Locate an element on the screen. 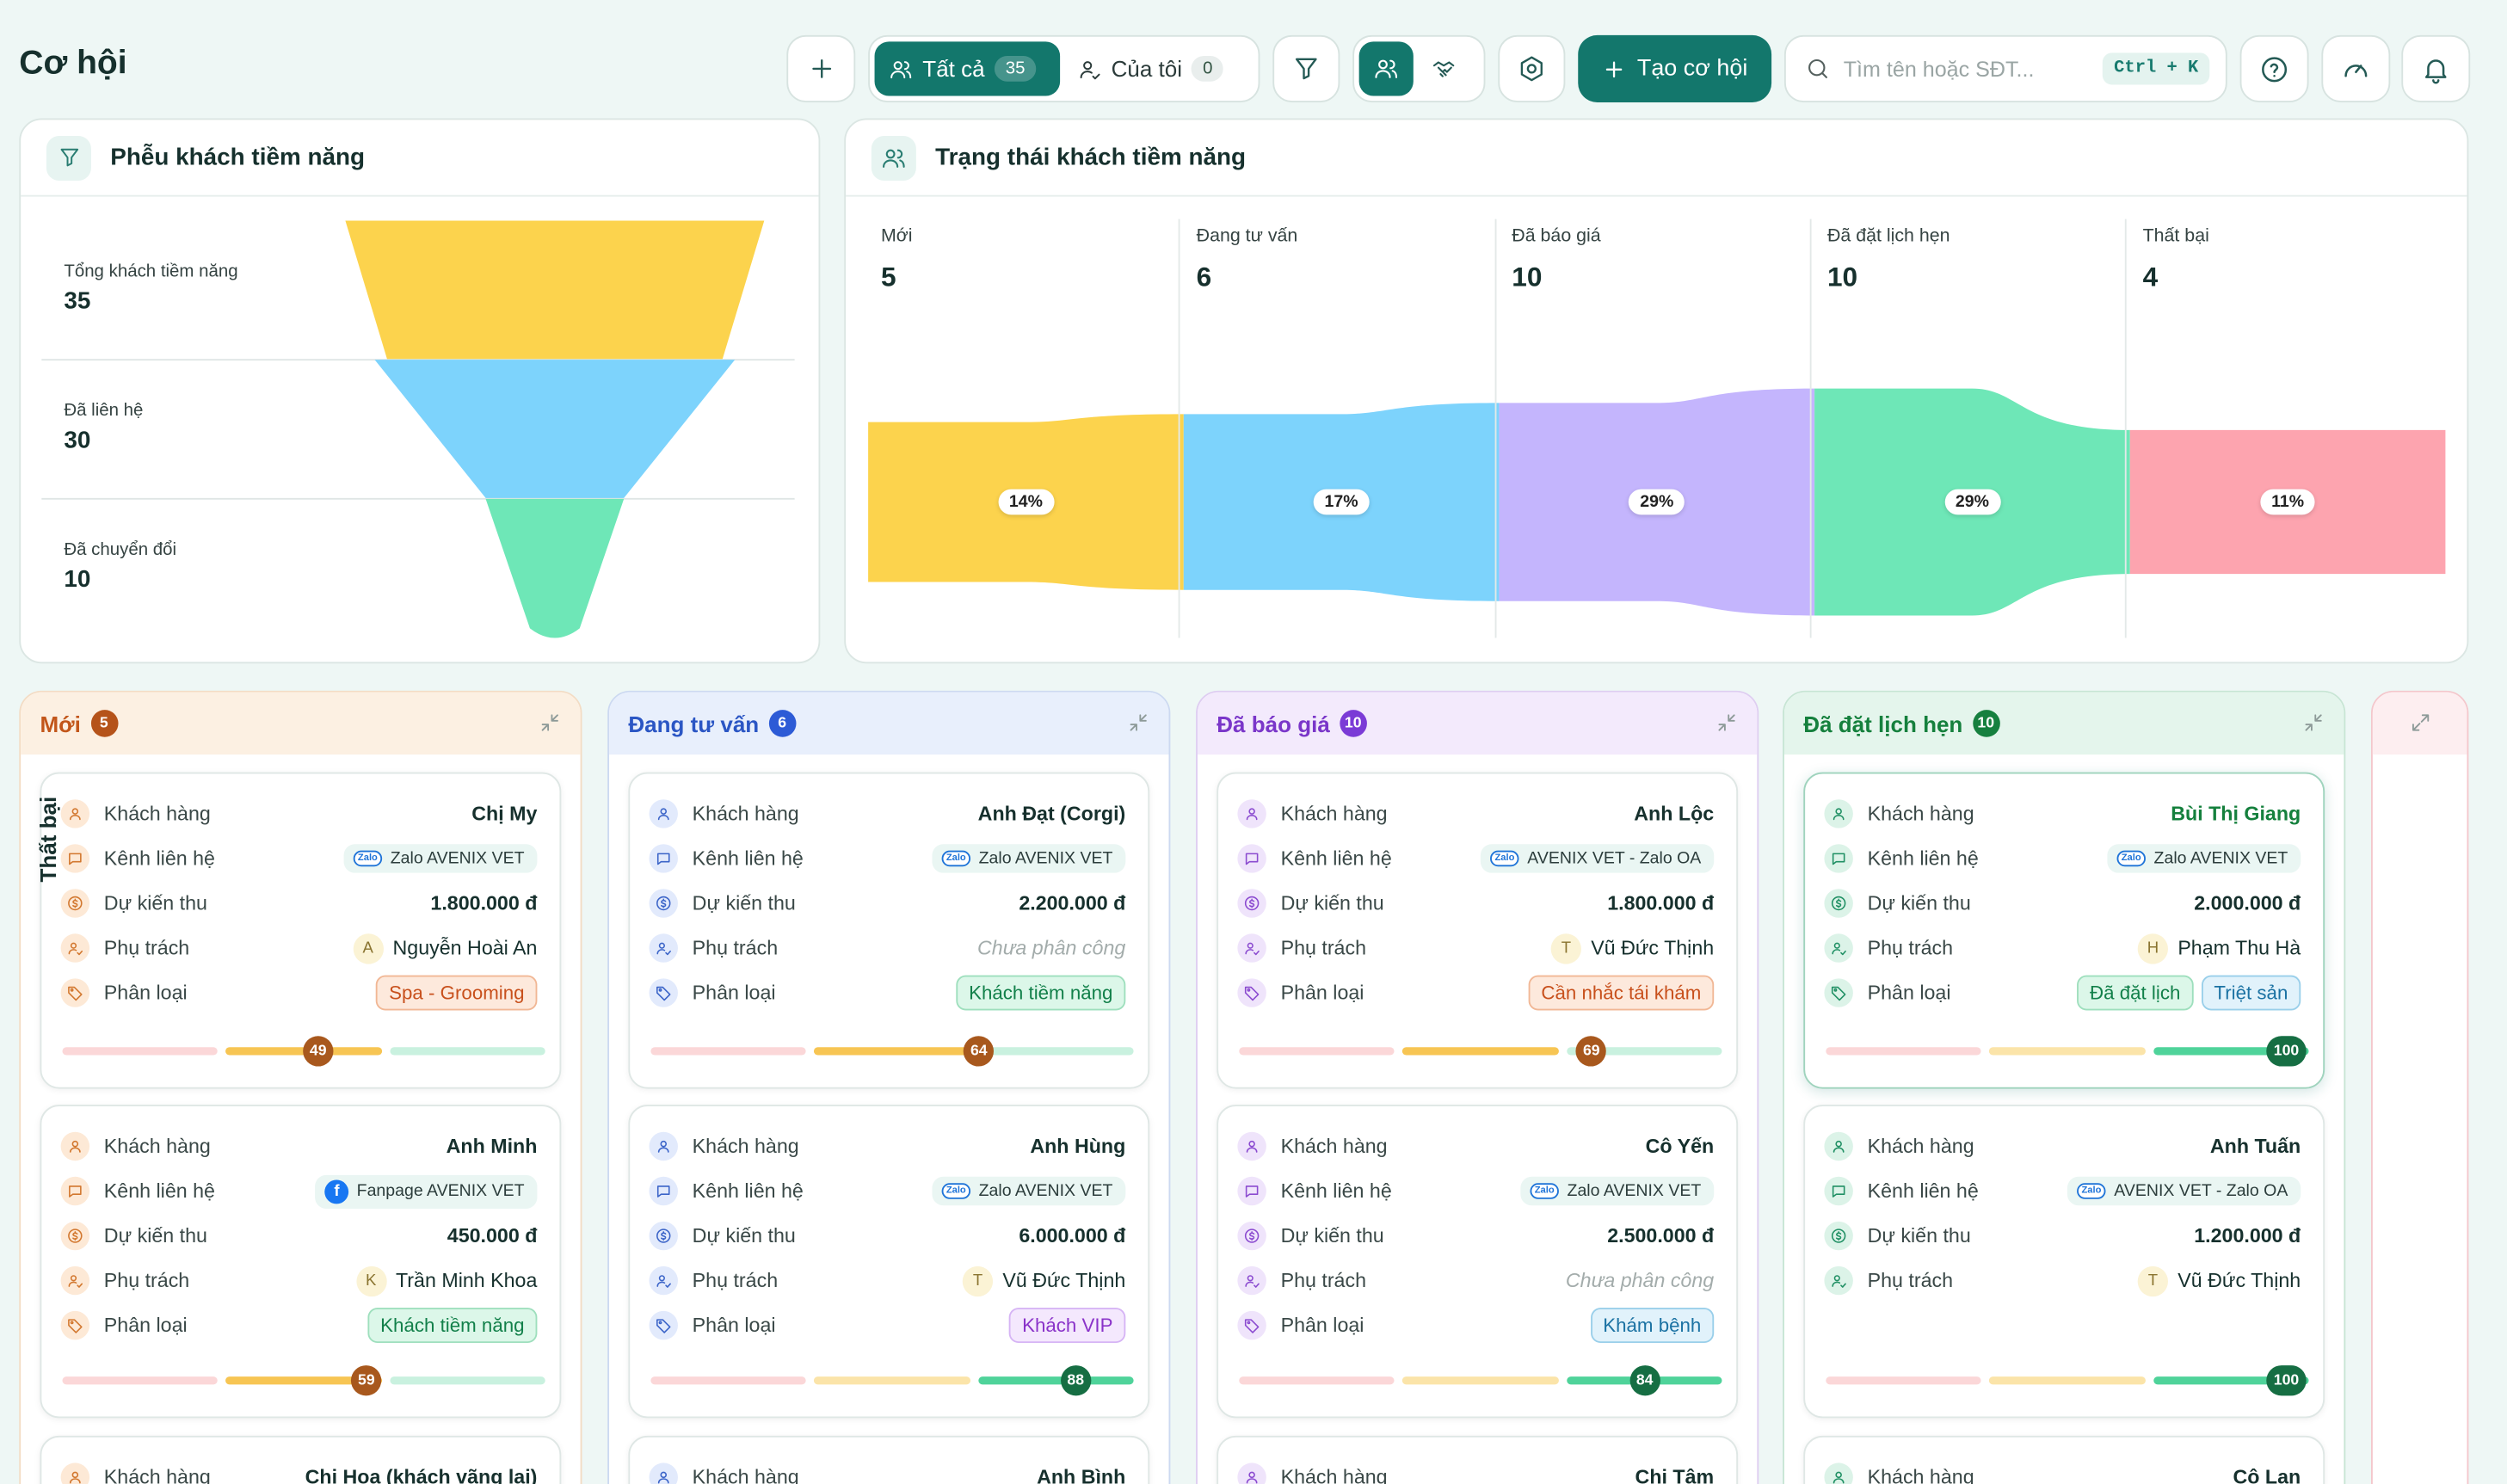 This screenshot has width=2507, height=1484. category-tag: Đã đặt lịch is located at coordinates (2135, 993).